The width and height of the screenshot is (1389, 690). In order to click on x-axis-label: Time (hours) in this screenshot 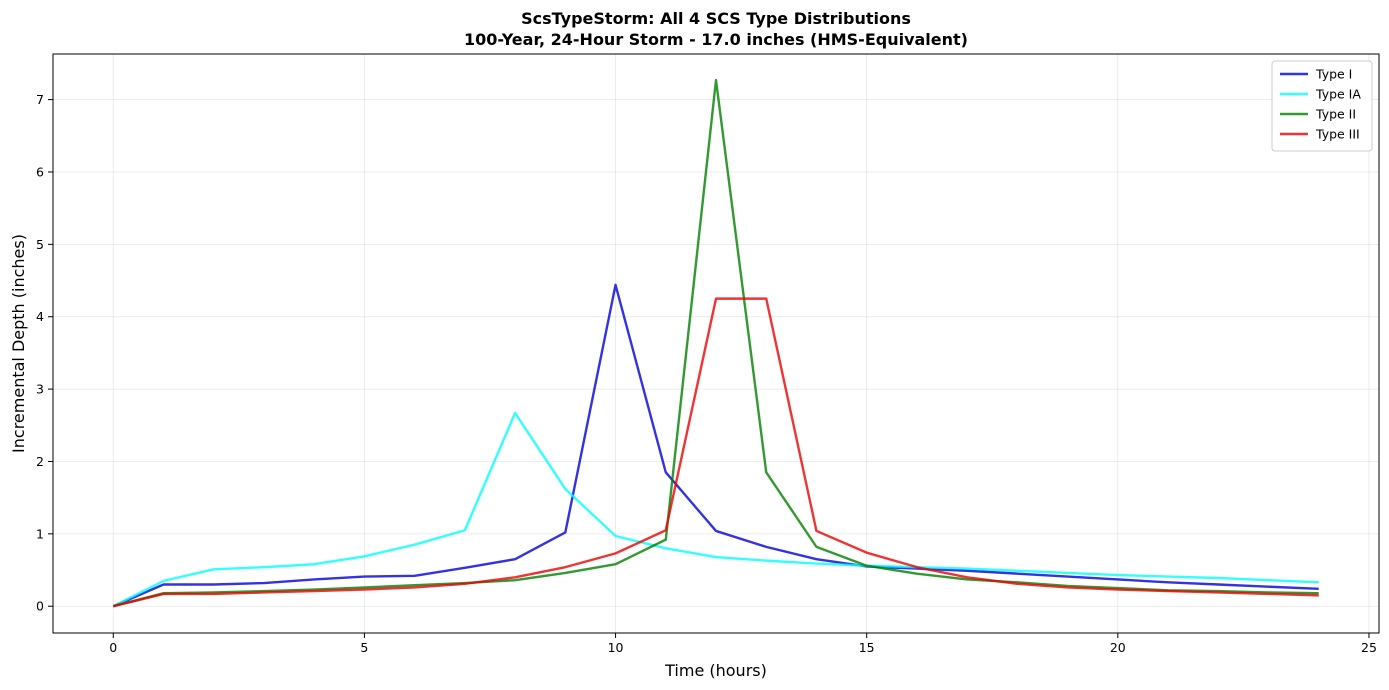, I will do `click(715, 670)`.